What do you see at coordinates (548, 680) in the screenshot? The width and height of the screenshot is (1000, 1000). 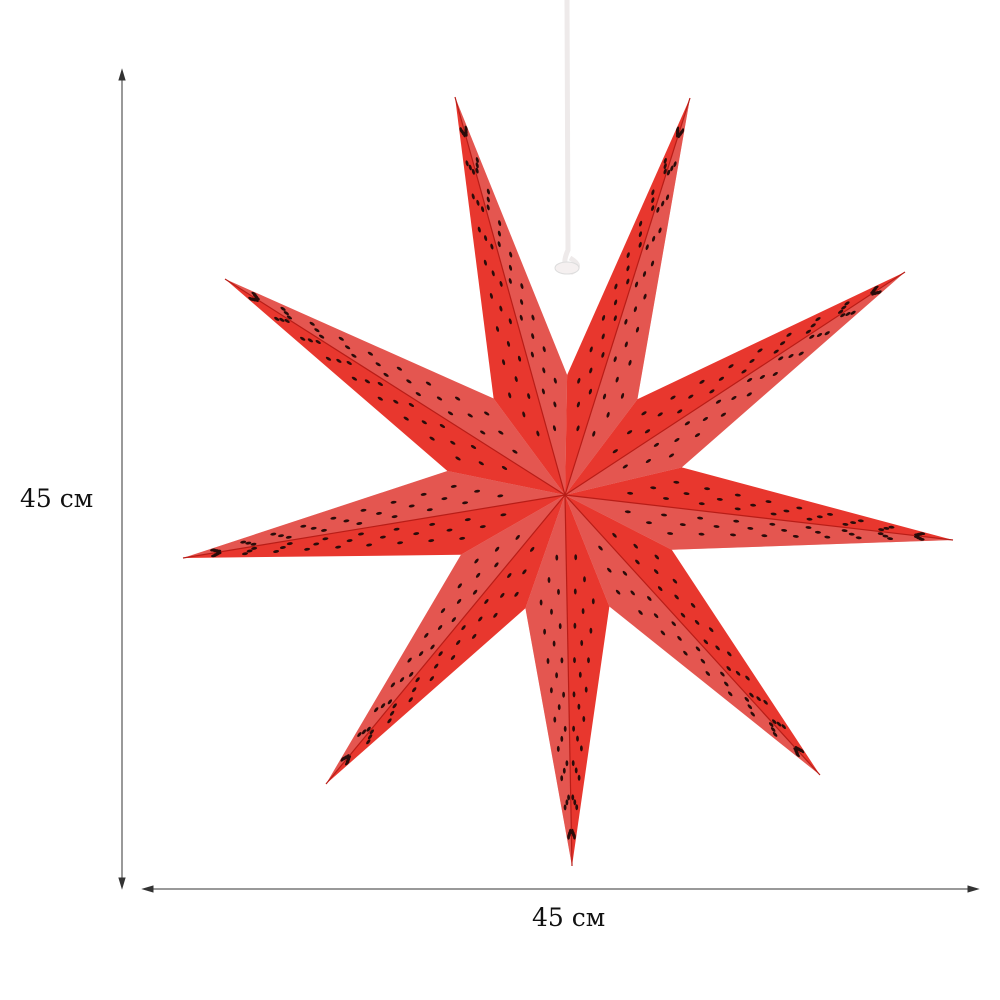 I see `star-point-face-overlay` at bounding box center [548, 680].